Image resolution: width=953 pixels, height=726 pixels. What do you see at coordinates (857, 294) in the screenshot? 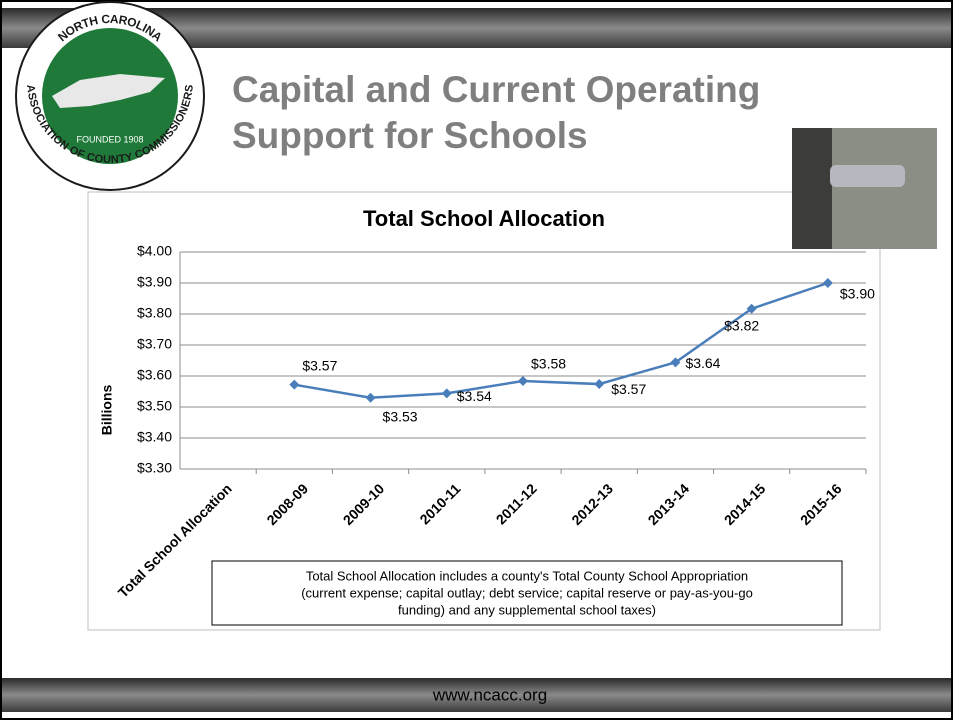
I see `value-label: $3.90` at bounding box center [857, 294].